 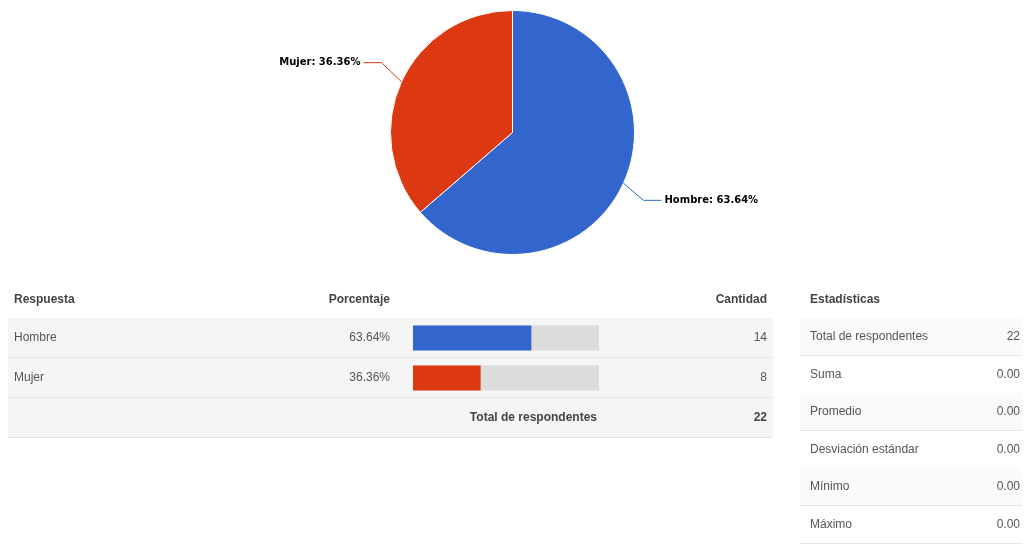 What do you see at coordinates (741, 299) in the screenshot?
I see `text: Cantidad` at bounding box center [741, 299].